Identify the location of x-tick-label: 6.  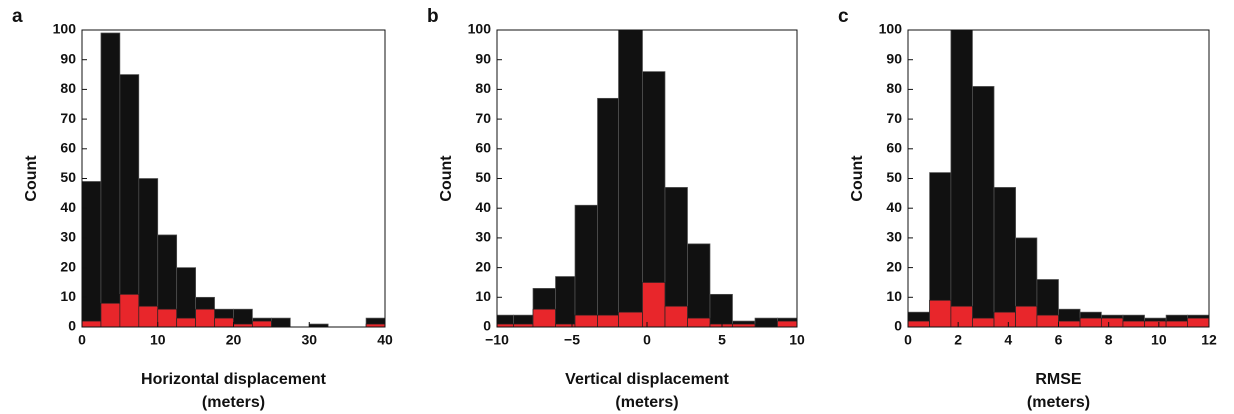
(1059, 340).